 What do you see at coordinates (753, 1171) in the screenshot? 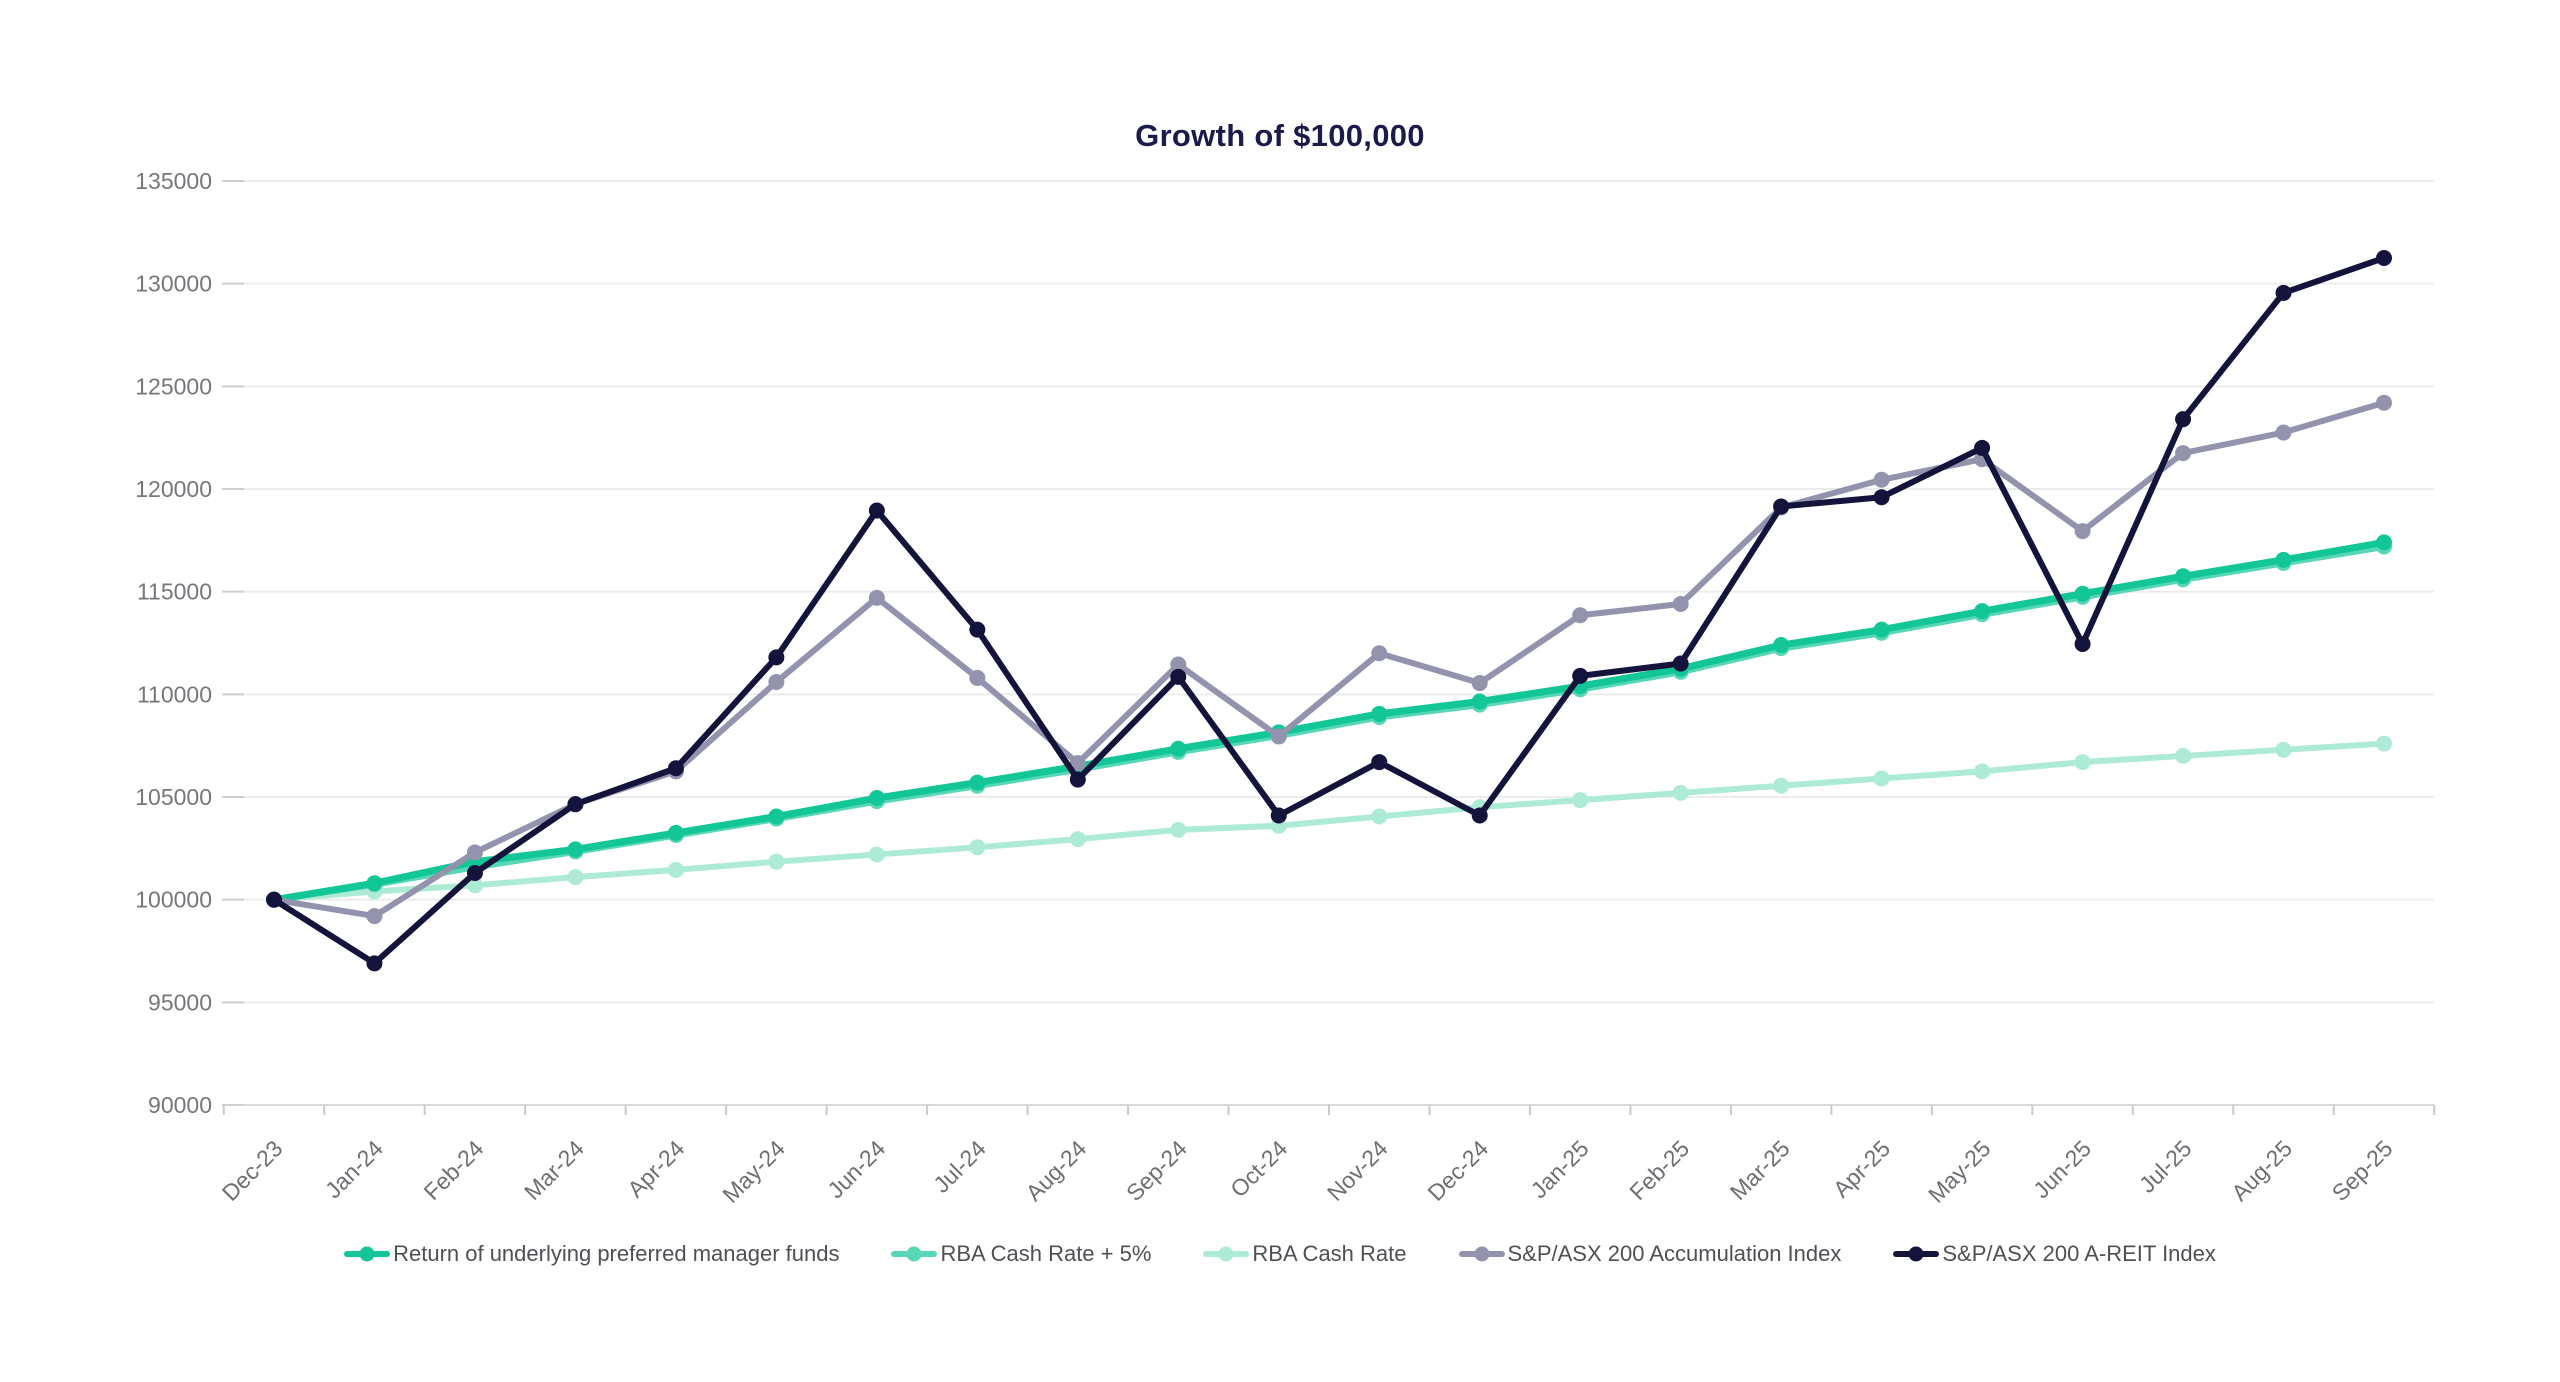
I see `x-axis-label: May-24` at bounding box center [753, 1171].